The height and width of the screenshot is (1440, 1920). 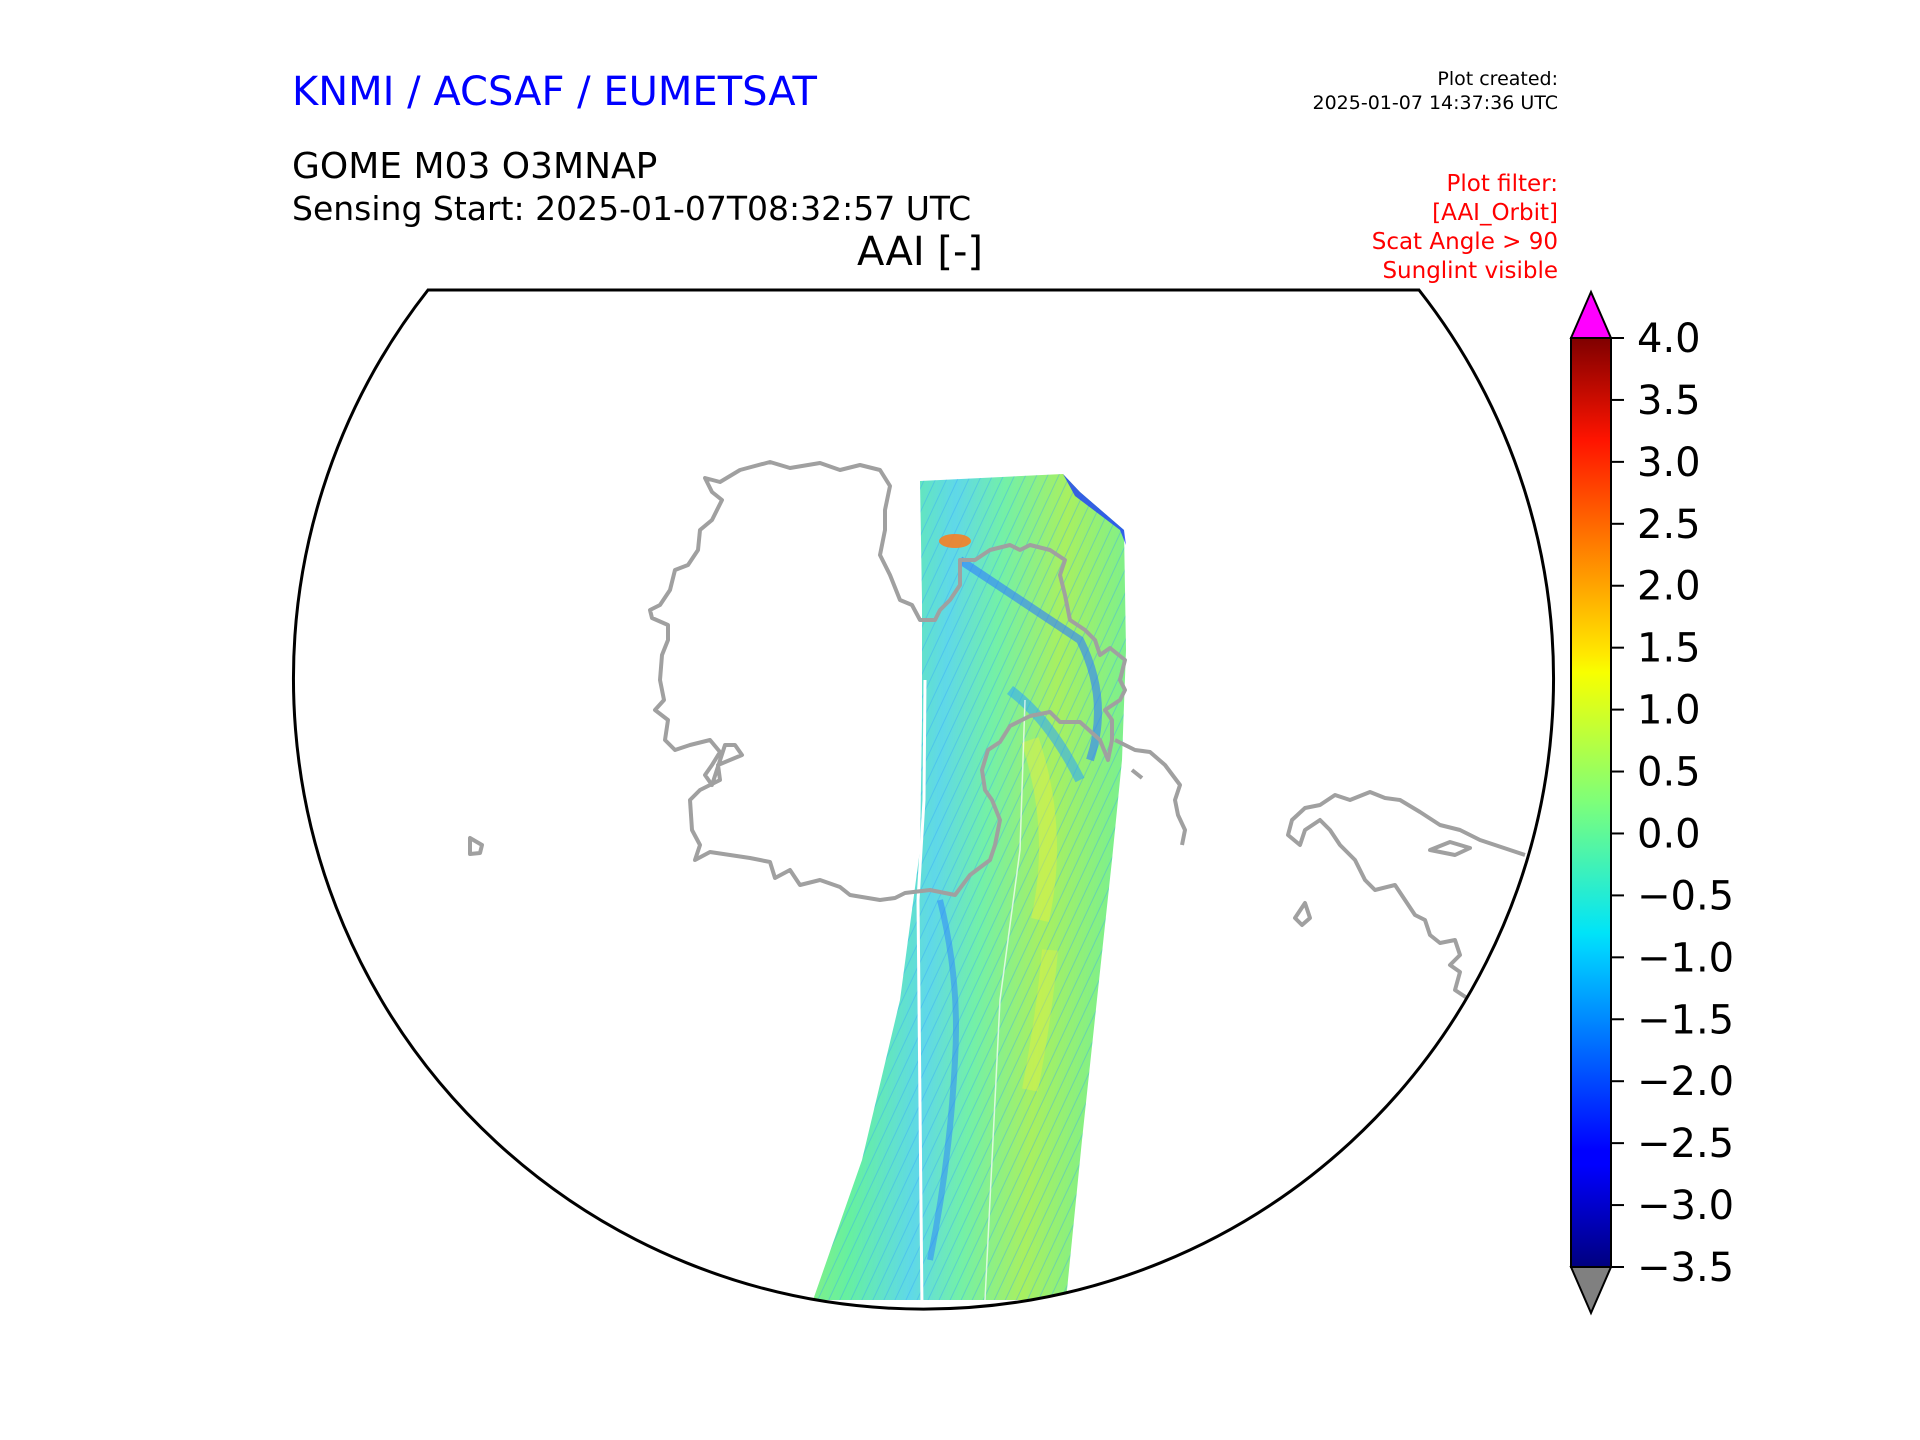 What do you see at coordinates (1435, 103) in the screenshot?
I see `created-time: 2025-01-07 14:37:36 UTC` at bounding box center [1435, 103].